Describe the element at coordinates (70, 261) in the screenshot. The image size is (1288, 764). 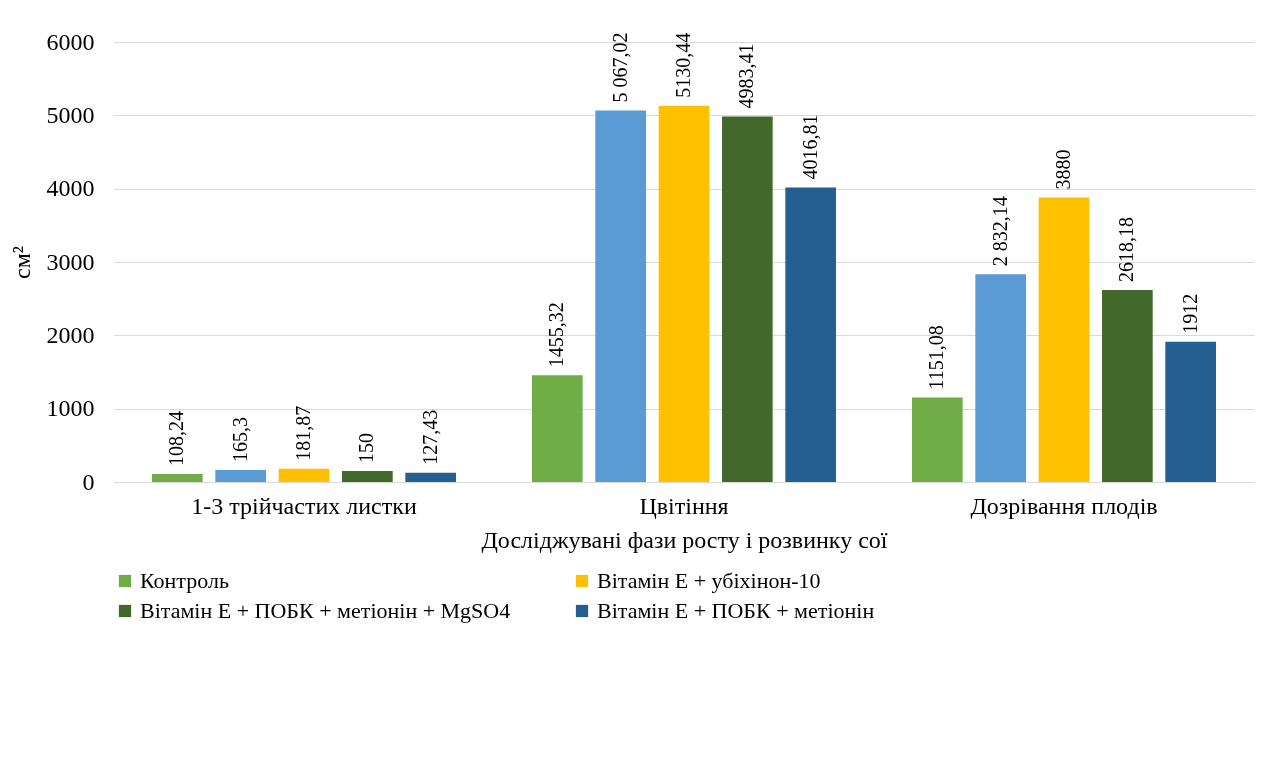
I see `y-tick-label: 3000` at that location.